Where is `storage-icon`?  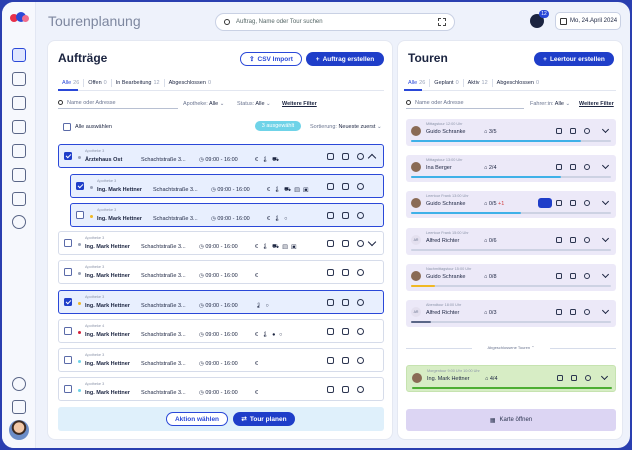 storage-icon is located at coordinates (19, 407).